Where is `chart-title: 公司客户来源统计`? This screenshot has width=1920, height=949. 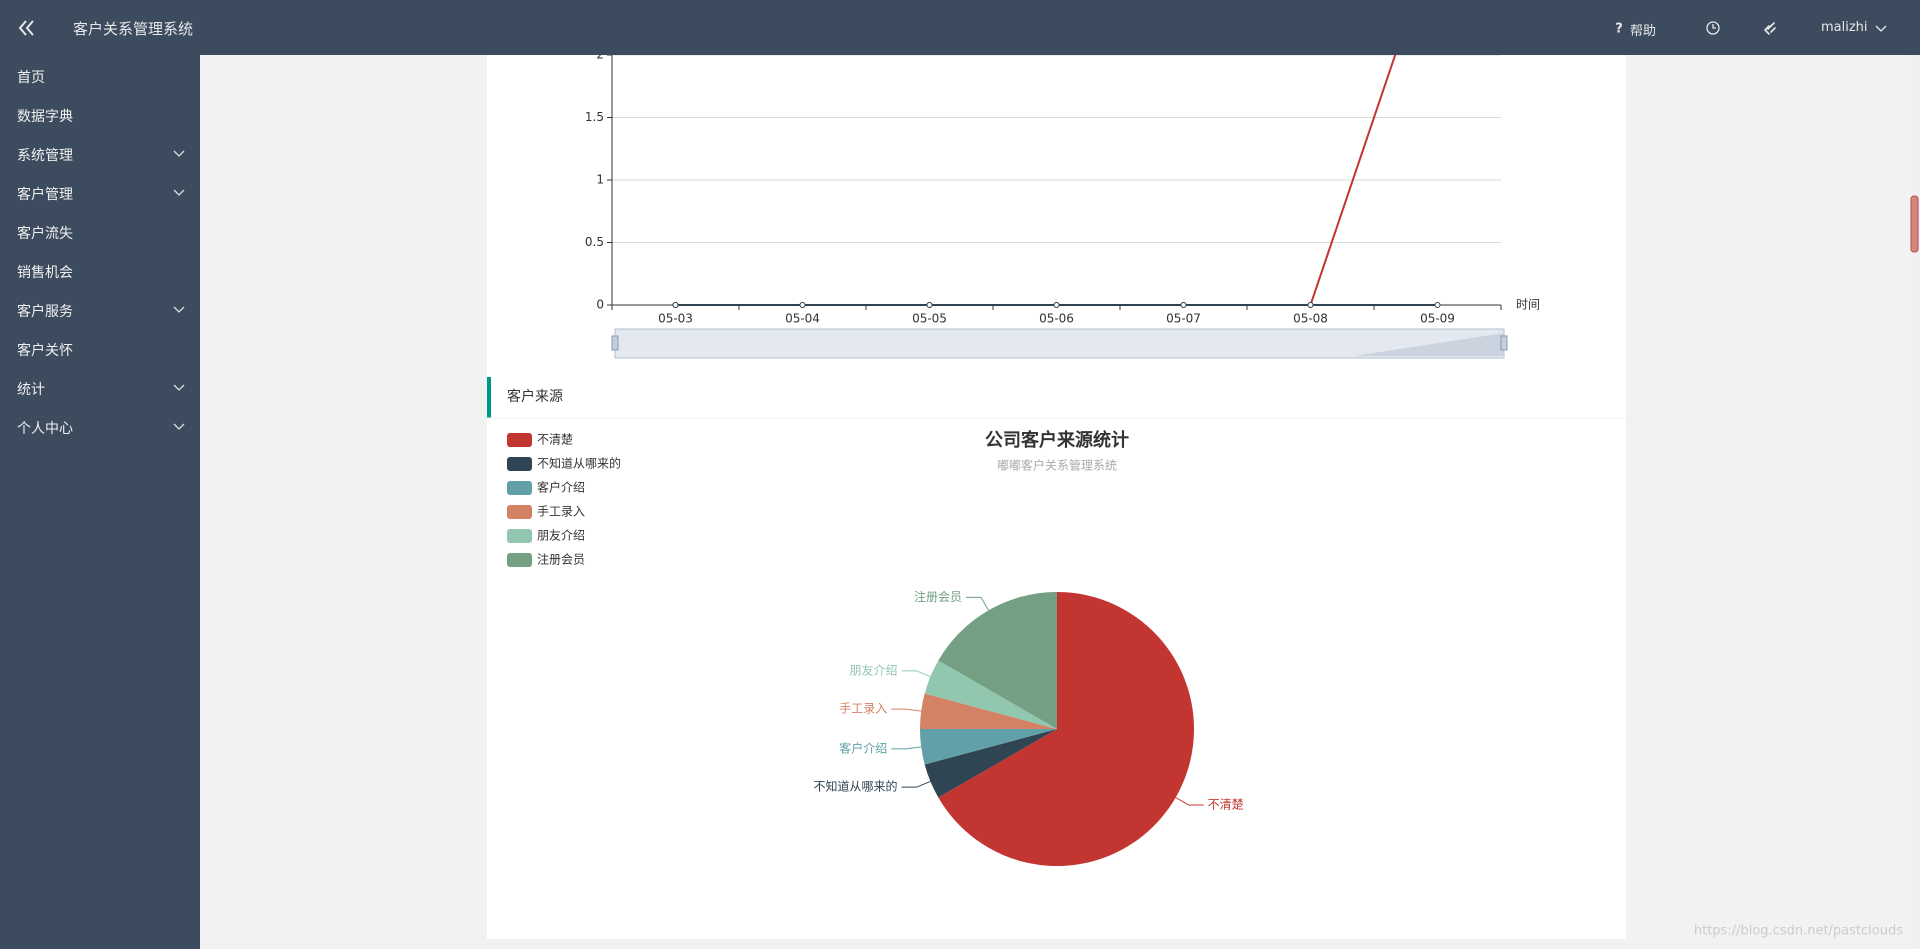 chart-title: 公司客户来源统计 is located at coordinates (1057, 440).